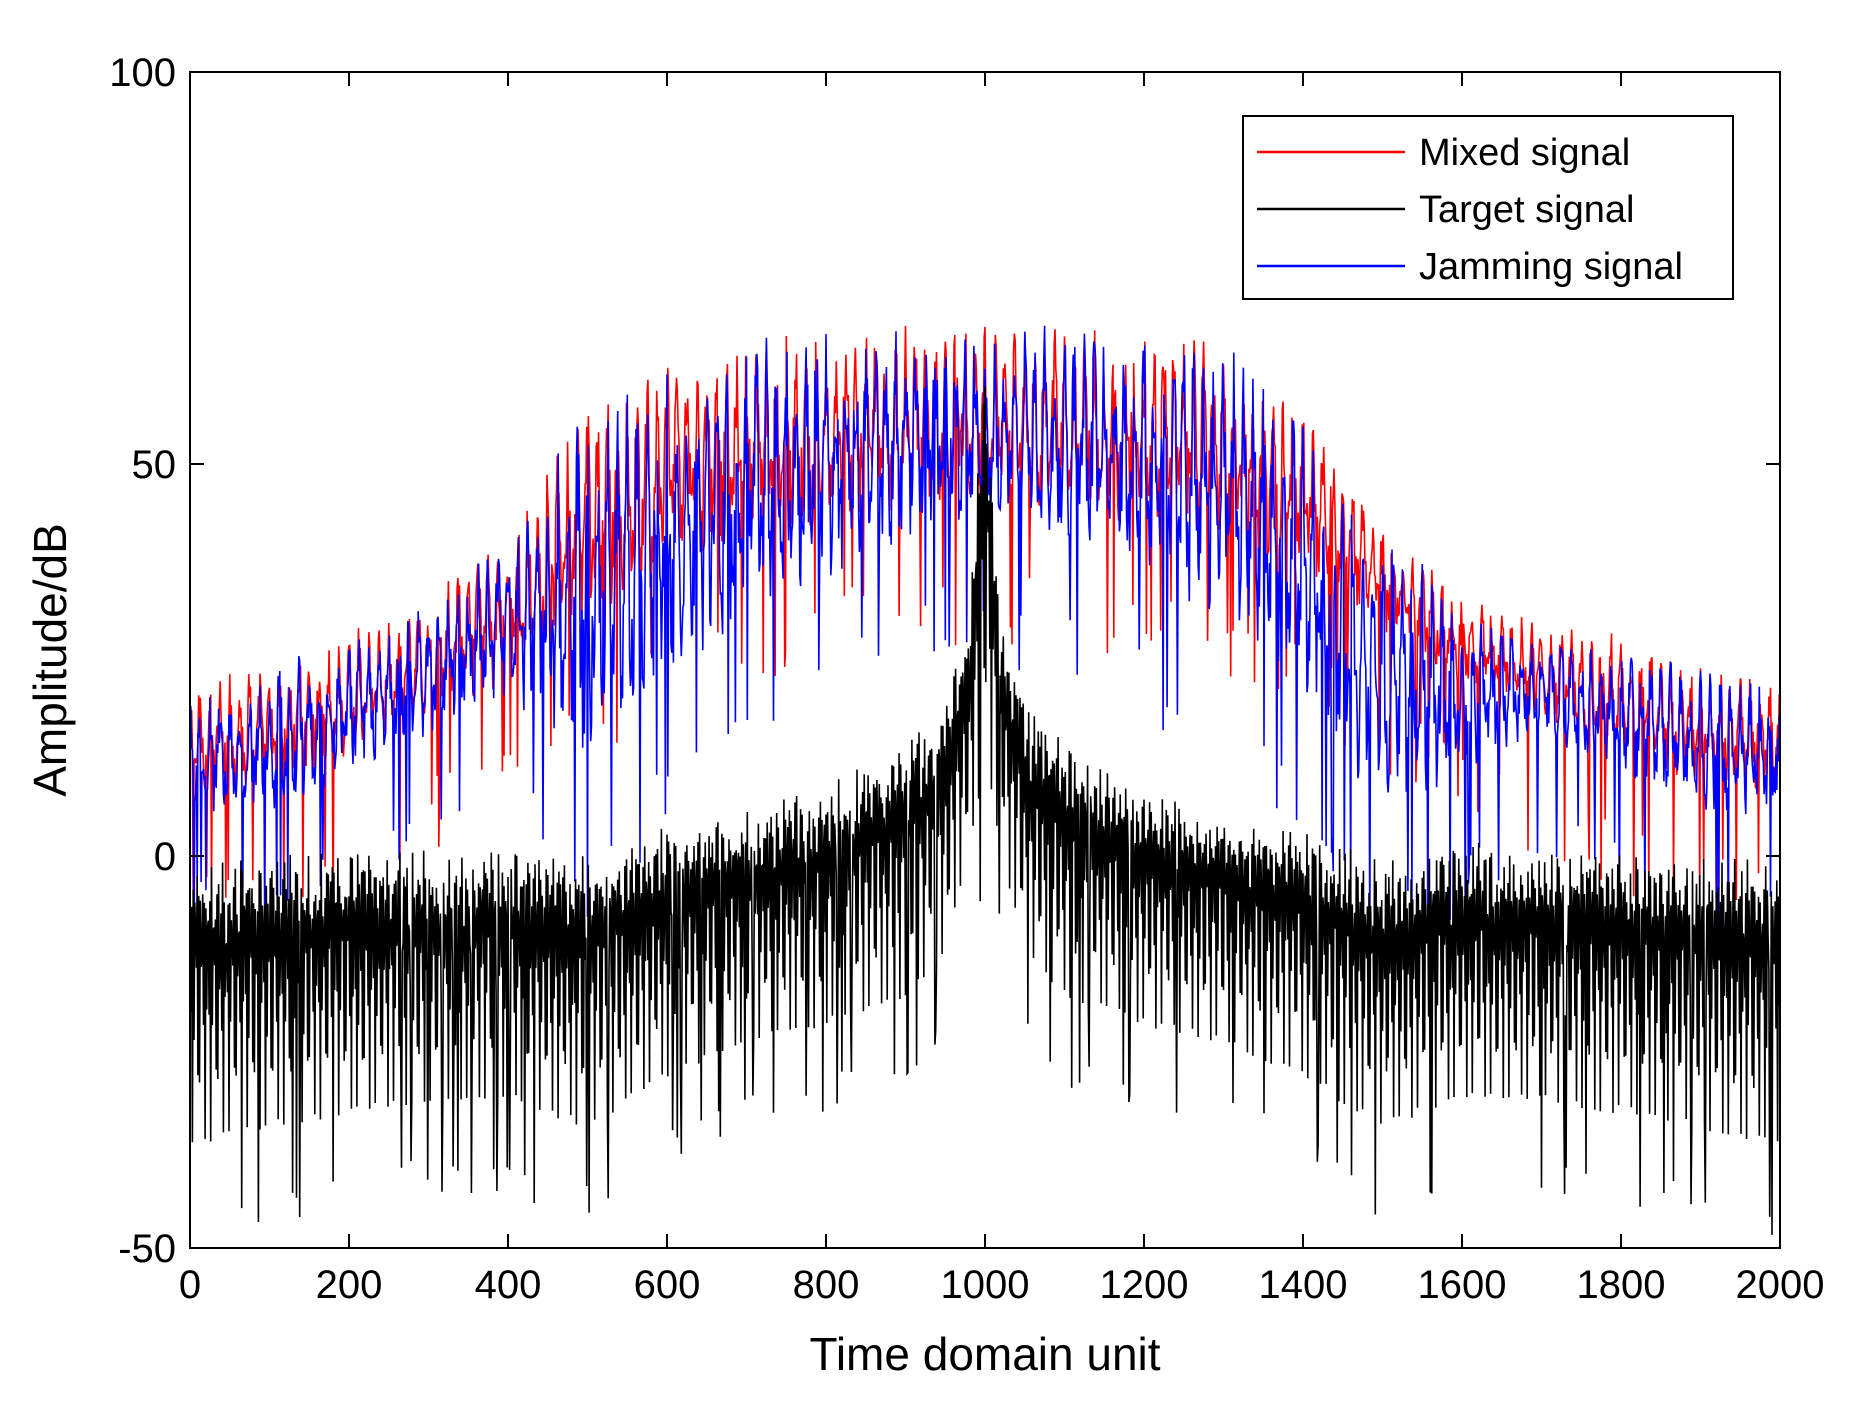 The width and height of the screenshot is (1863, 1417). I want to click on x-tick-label: 0, so click(190, 1285).